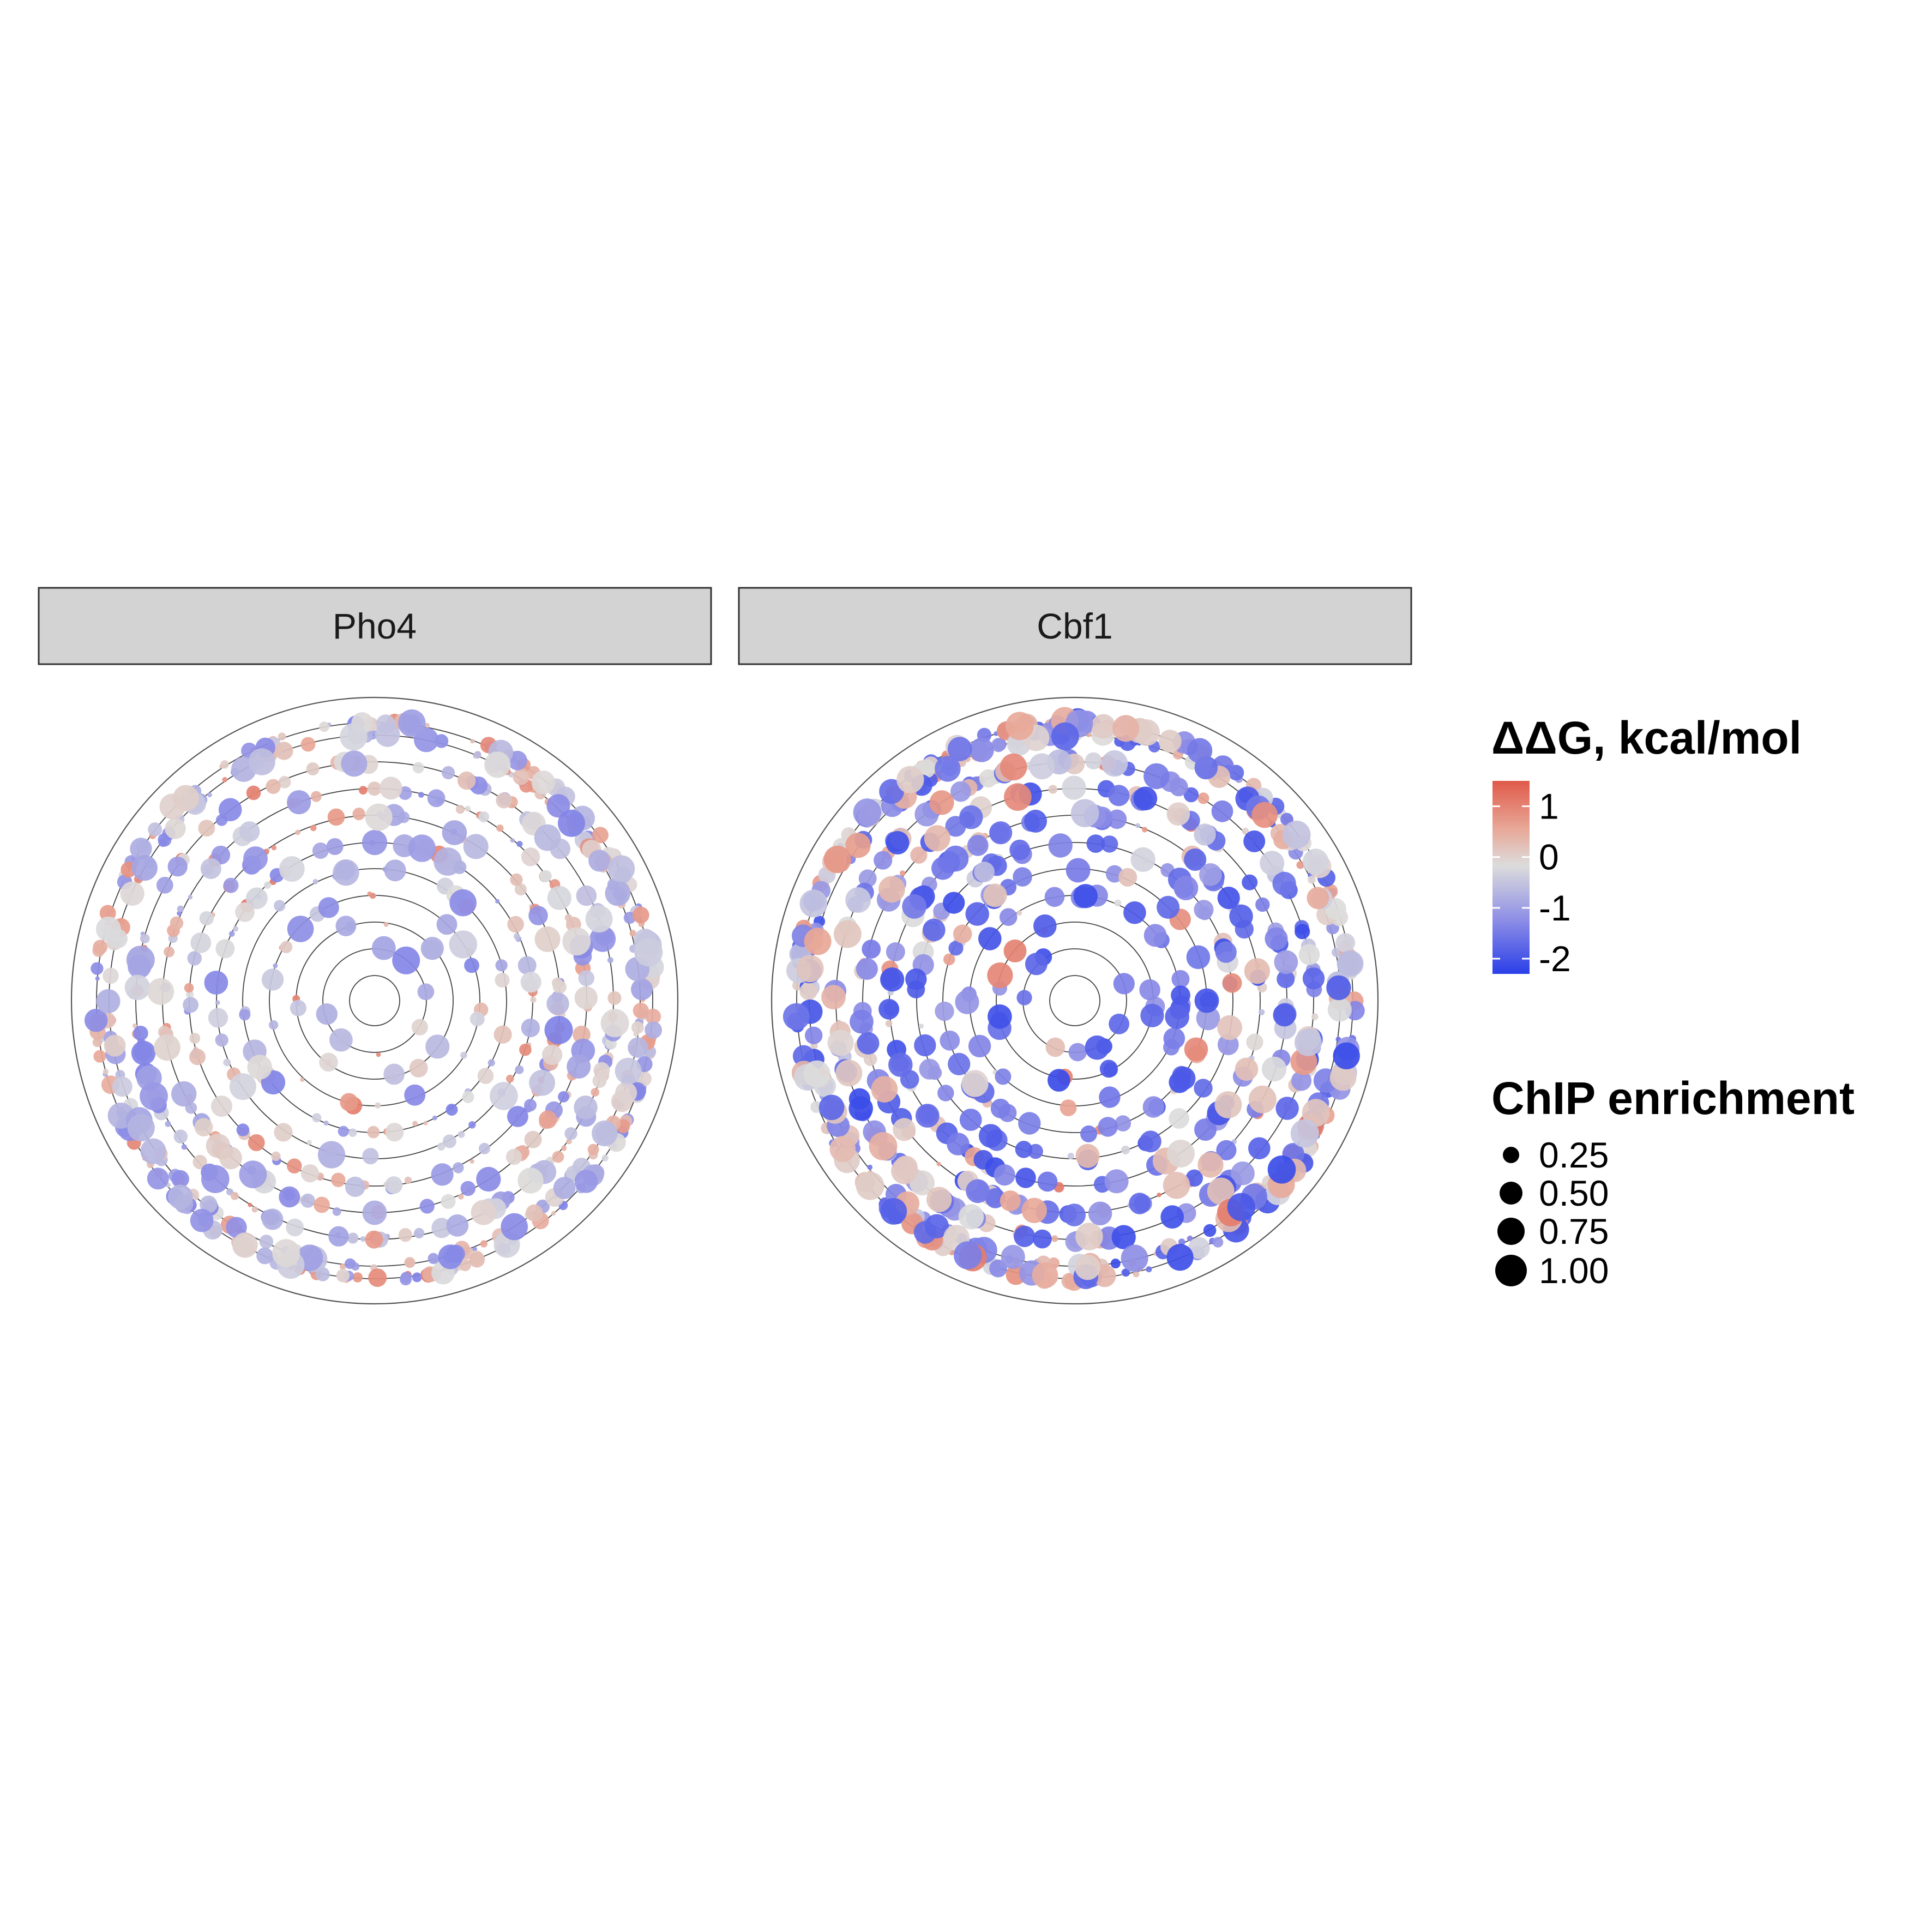 Image resolution: width=1932 pixels, height=1932 pixels. Describe the element at coordinates (1574, 1270) in the screenshot. I see `size-legend-label: 1.00` at that location.